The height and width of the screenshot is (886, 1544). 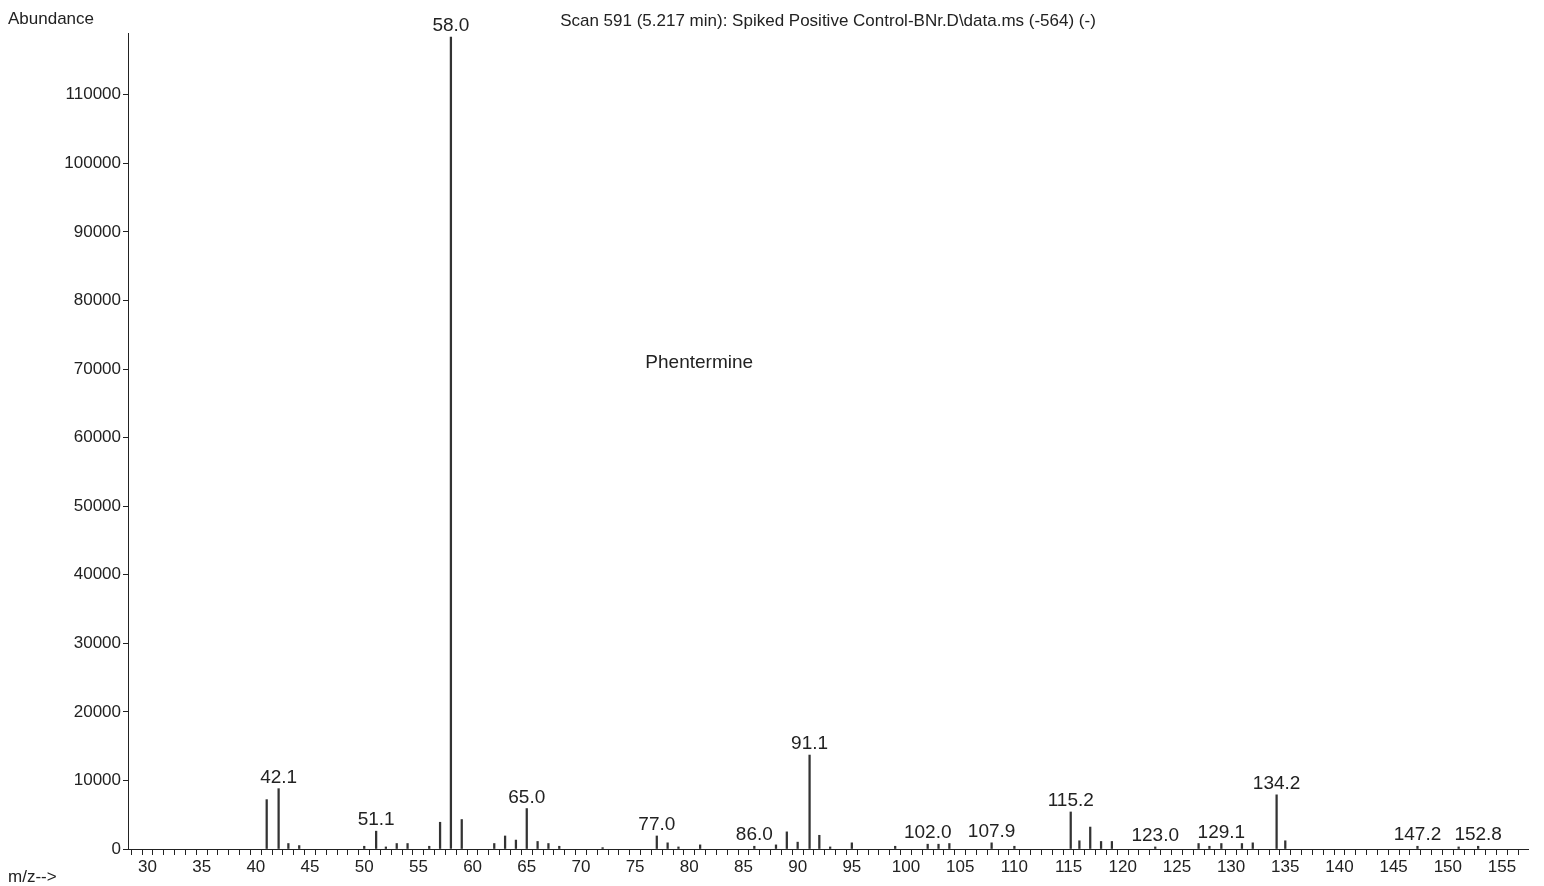 I want to click on annotation: 115.2, so click(x=1070, y=799).